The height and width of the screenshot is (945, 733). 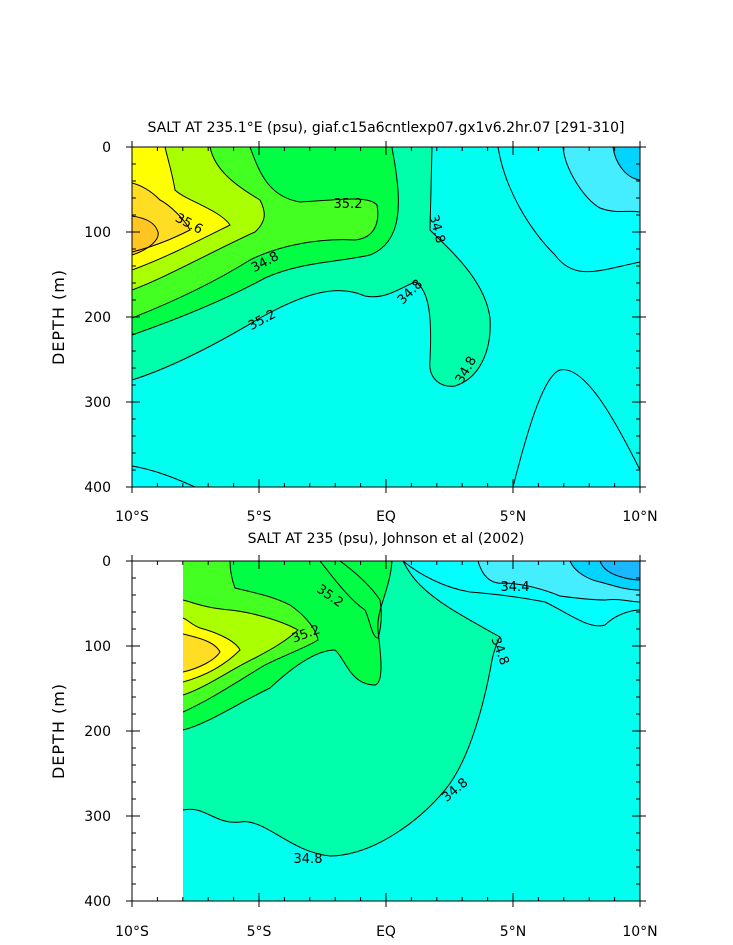 I want to click on fill-34.2-north, so click(x=626, y=163).